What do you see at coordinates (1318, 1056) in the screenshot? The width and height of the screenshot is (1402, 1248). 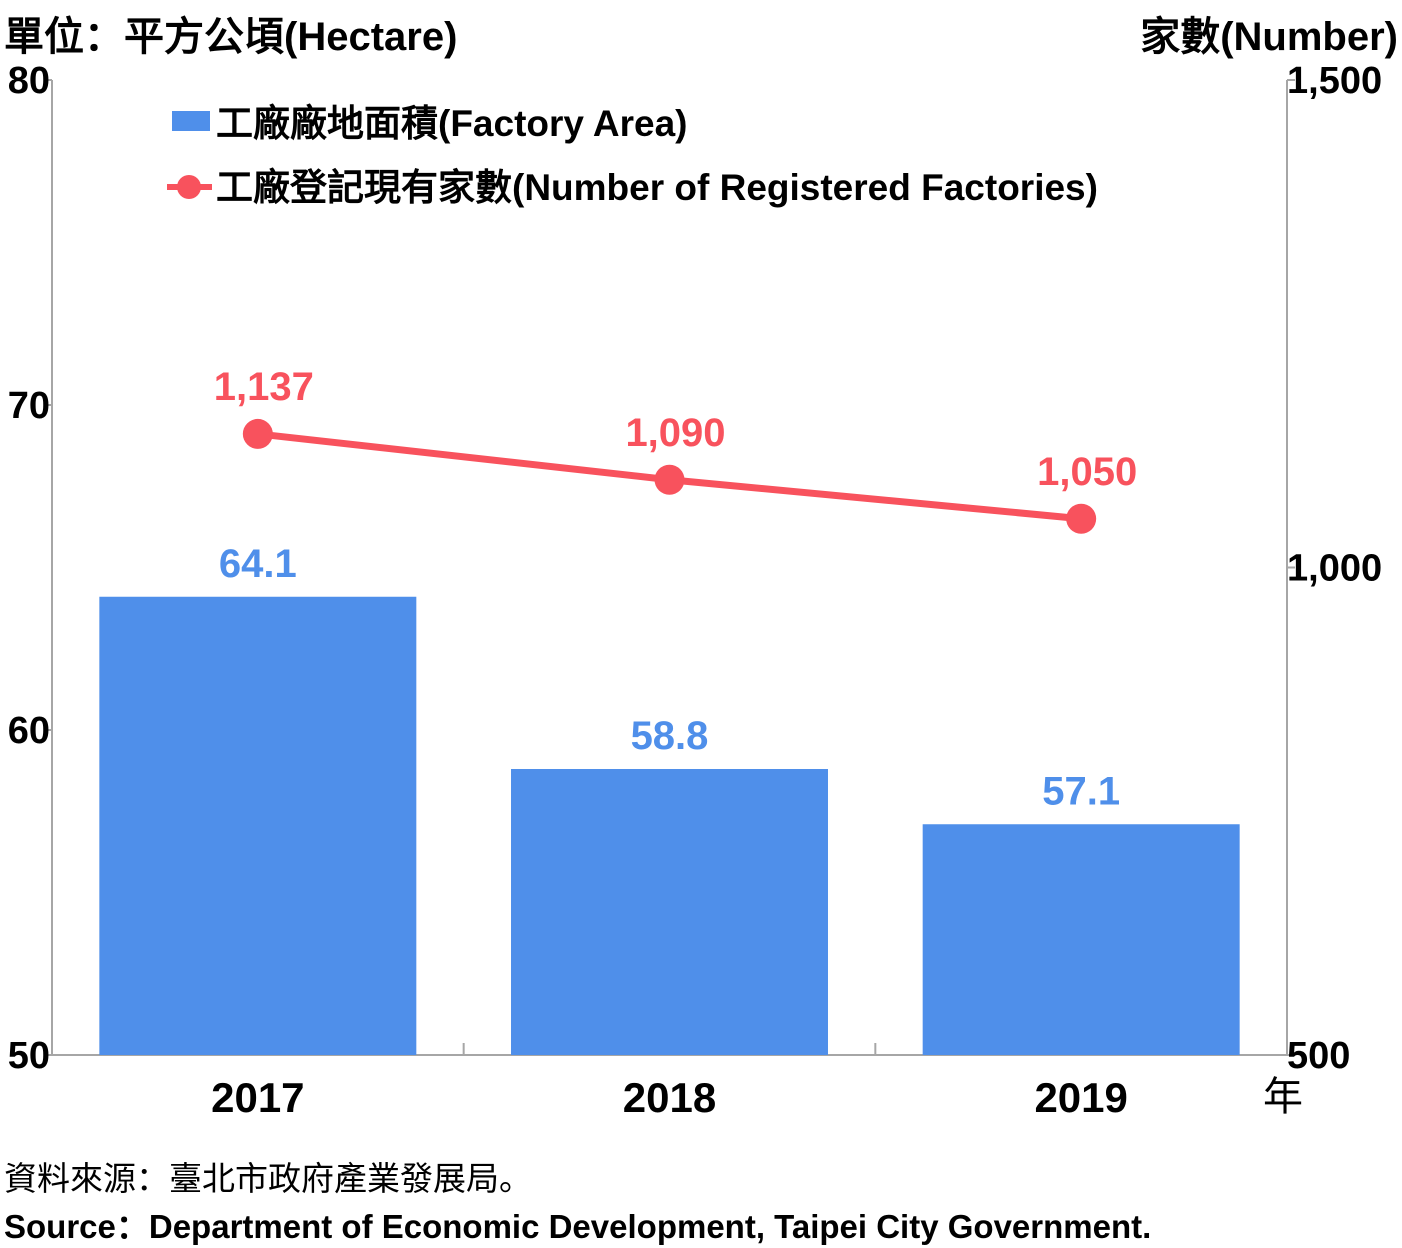 I see `right-tick-label: 500` at bounding box center [1318, 1056].